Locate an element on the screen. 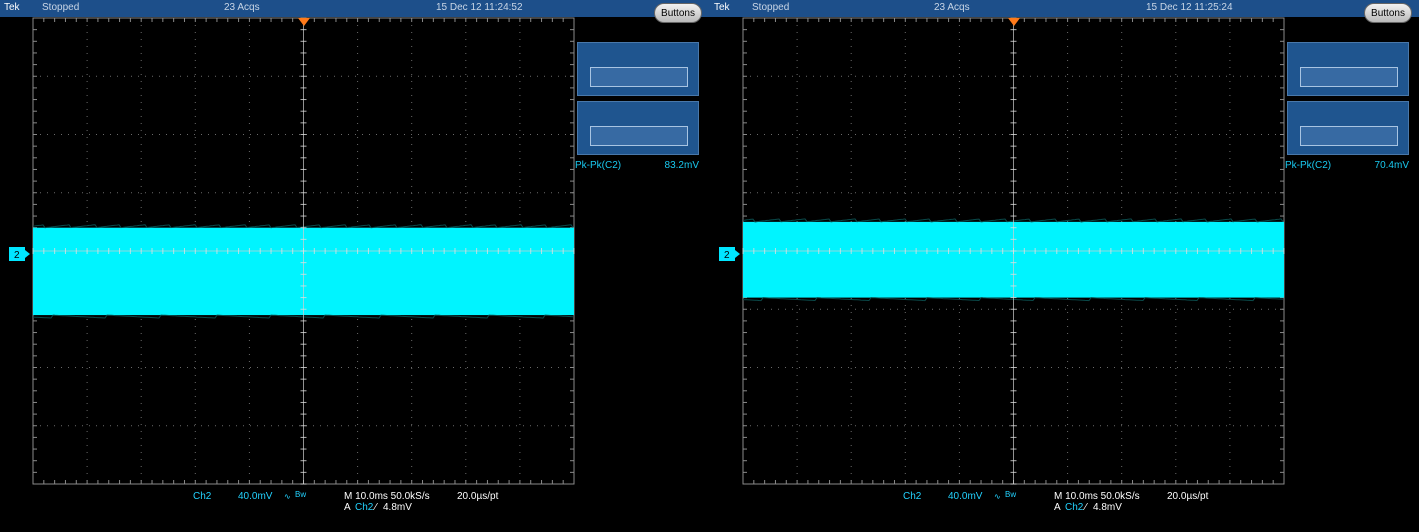  timestamp: 15 Dec 12 11:24:52 is located at coordinates (479, 7).